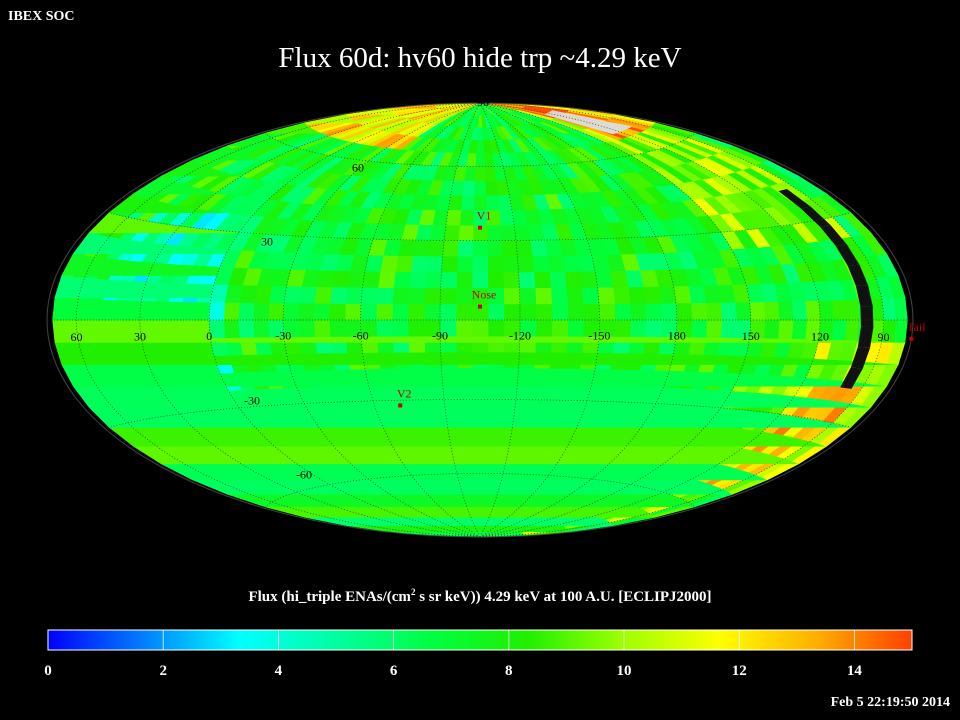 The image size is (960, 720). I want to click on colorbar-tick-label: 2, so click(163, 671).